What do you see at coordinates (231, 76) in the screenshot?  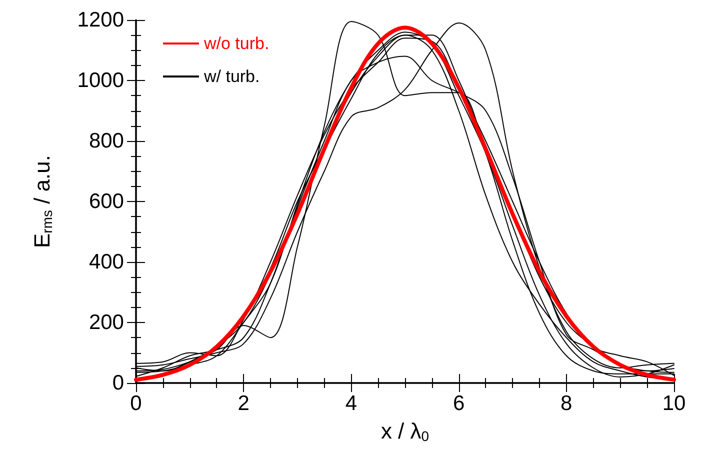 I see `legend-label: w/ turb.` at bounding box center [231, 76].